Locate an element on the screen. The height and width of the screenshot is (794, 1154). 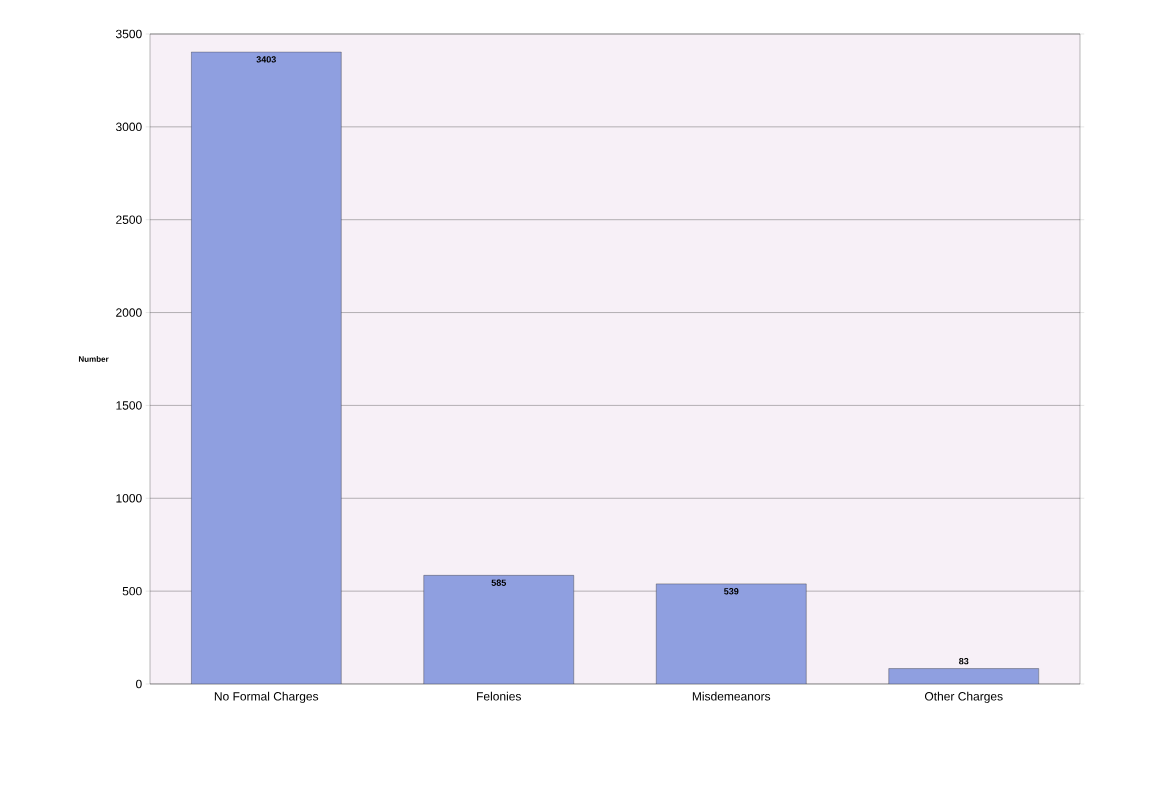
data-label: 83 is located at coordinates (964, 661).